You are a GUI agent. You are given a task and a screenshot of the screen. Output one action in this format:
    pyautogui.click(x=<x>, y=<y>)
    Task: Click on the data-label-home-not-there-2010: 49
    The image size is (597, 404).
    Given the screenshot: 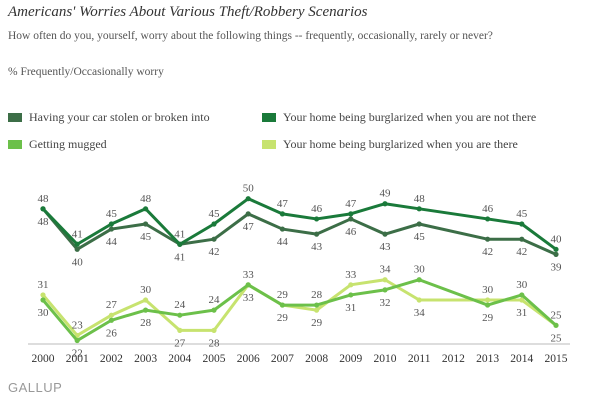 What is the action you would take?
    pyautogui.click(x=386, y=194)
    